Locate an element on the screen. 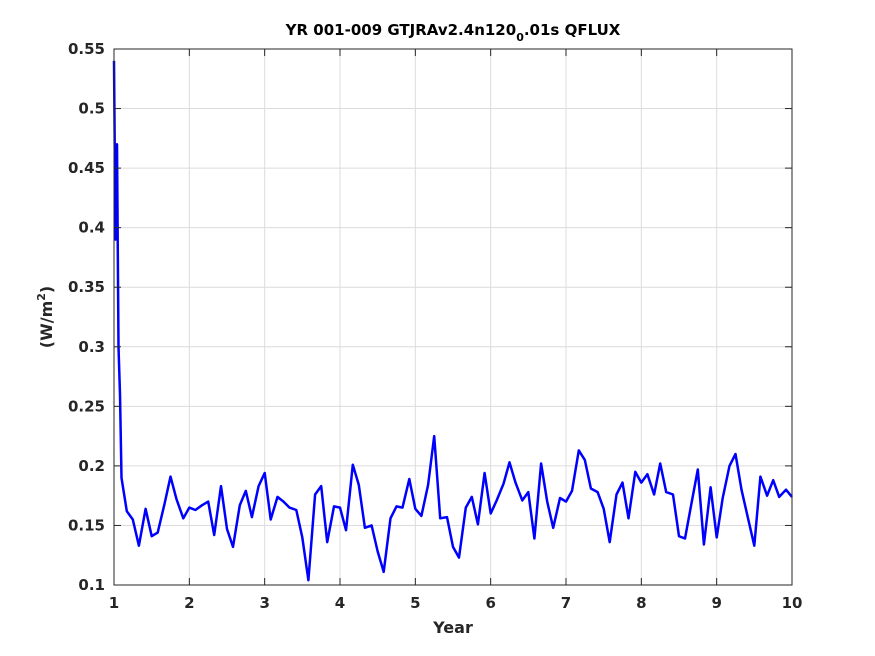  y-tick-label: 0.35 is located at coordinates (86, 287).